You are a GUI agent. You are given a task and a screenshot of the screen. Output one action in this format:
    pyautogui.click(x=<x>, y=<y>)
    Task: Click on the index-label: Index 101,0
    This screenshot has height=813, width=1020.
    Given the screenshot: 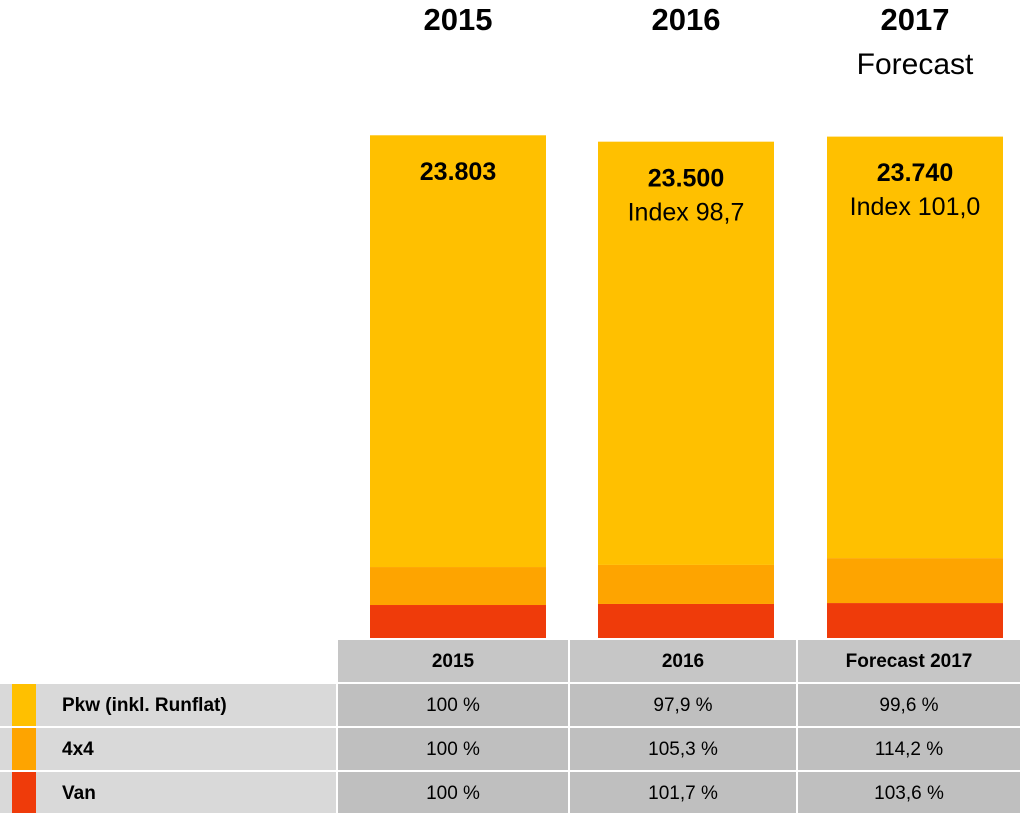 What is the action you would take?
    pyautogui.click(x=915, y=207)
    